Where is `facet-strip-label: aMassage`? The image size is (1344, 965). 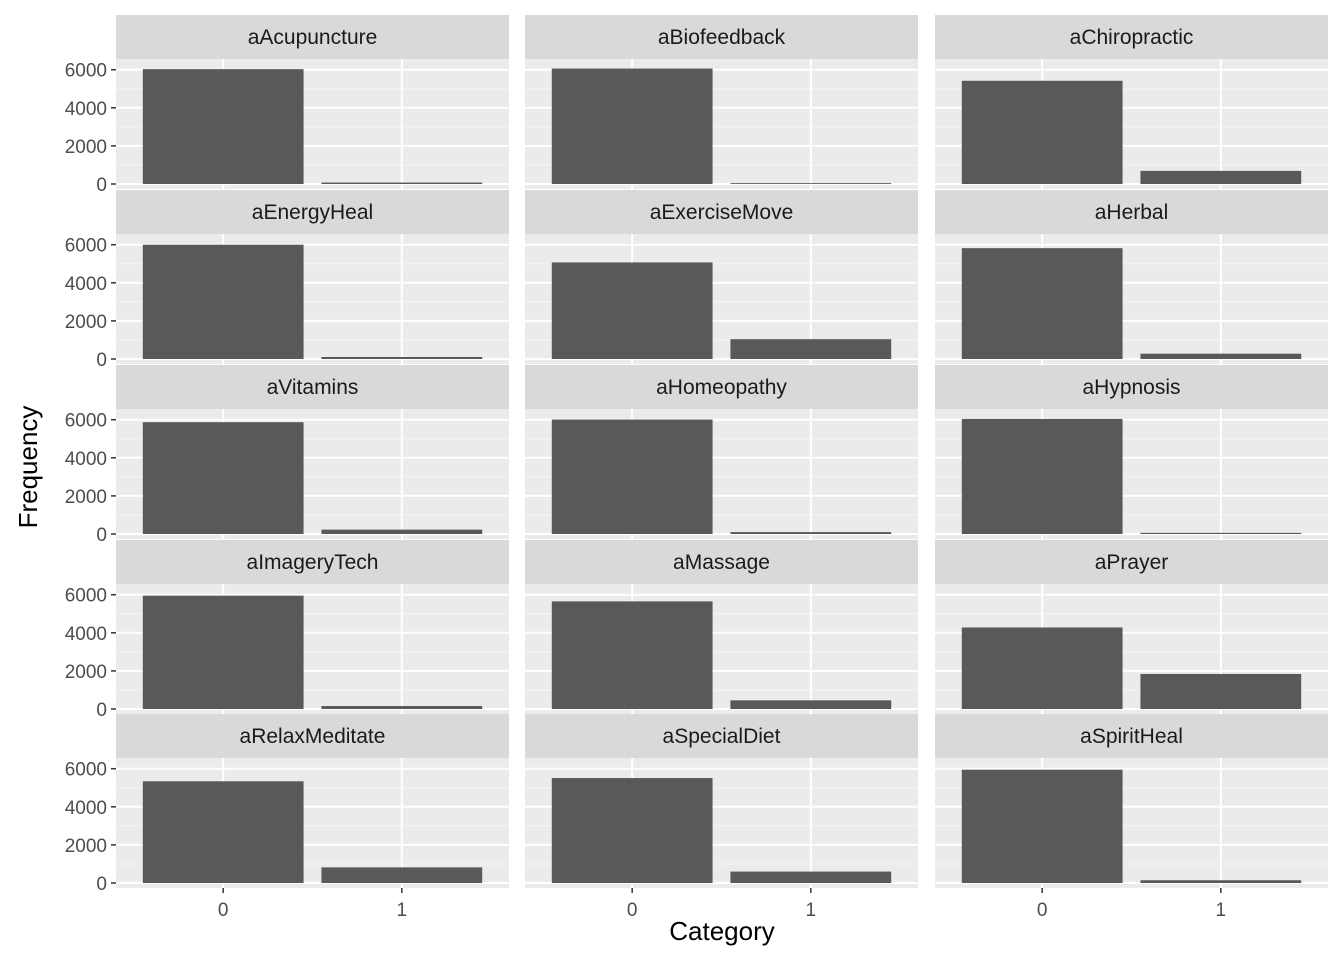
facet-strip-label: aMassage is located at coordinates (721, 562).